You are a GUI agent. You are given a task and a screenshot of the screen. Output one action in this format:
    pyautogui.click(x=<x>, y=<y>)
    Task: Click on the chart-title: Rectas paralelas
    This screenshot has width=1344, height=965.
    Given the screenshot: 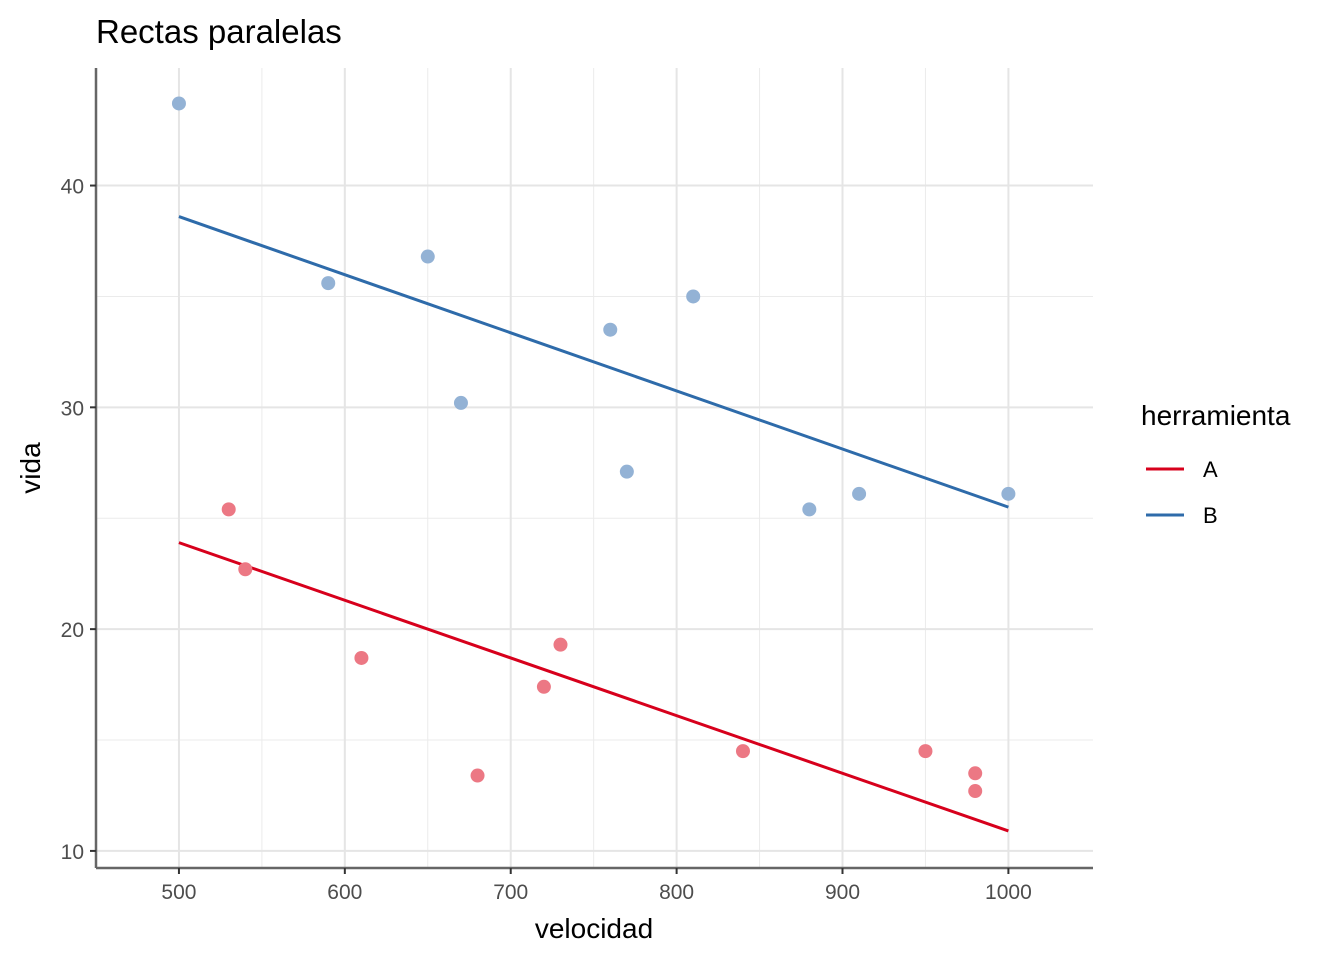 What is the action you would take?
    pyautogui.click(x=219, y=31)
    